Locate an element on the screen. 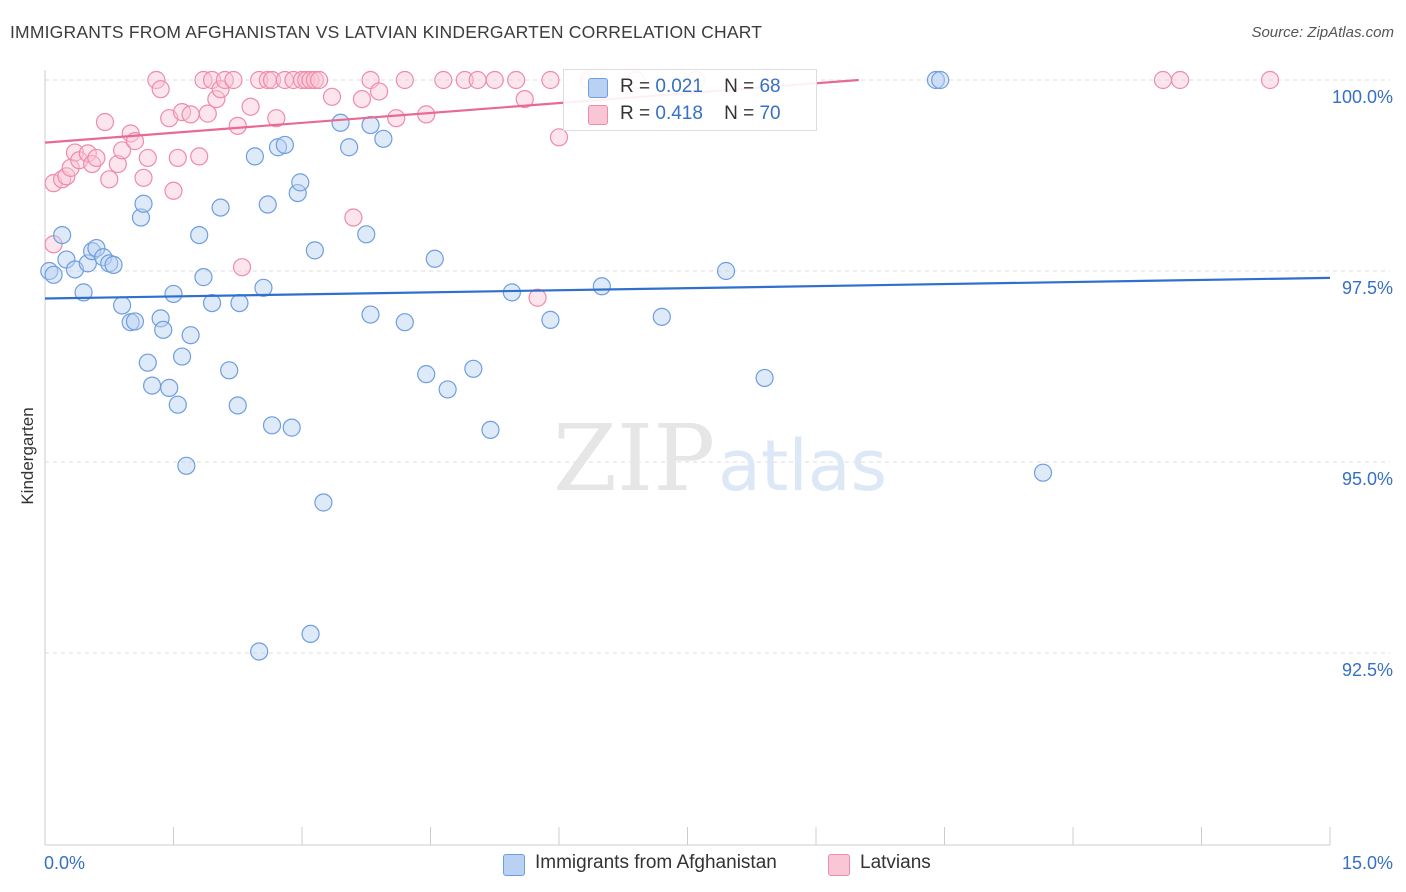 The image size is (1406, 892). x-tick-label-max: 15.0% is located at coordinates (1367, 863).